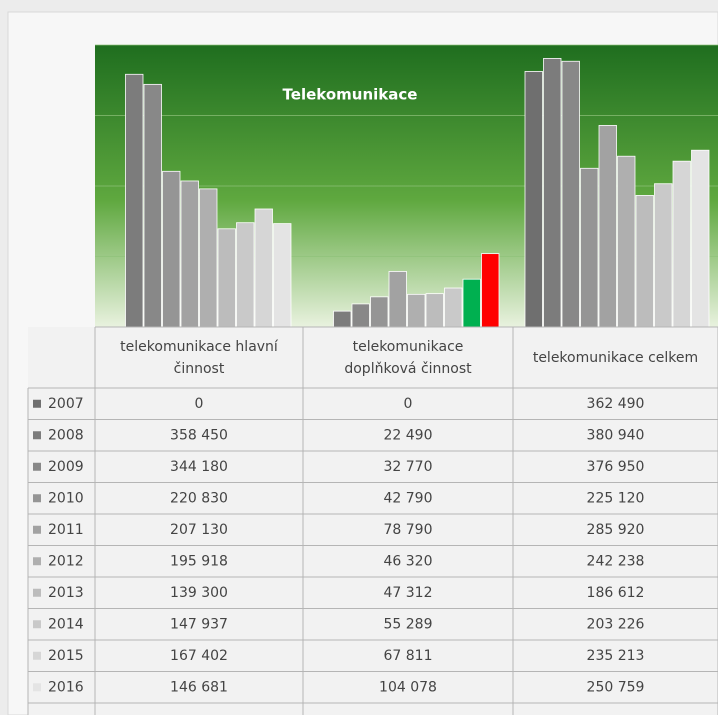  Describe the element at coordinates (408, 624) in the screenshot. I see `table-value: 55 289` at that location.